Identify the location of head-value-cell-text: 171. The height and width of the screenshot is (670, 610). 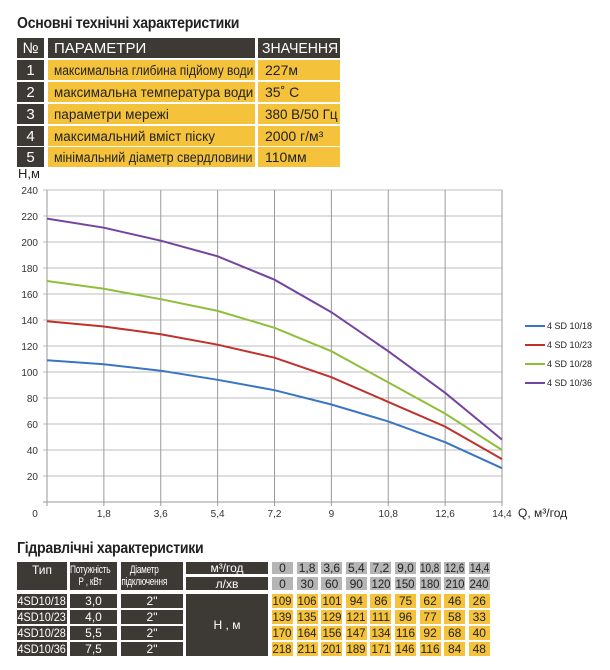
(381, 649).